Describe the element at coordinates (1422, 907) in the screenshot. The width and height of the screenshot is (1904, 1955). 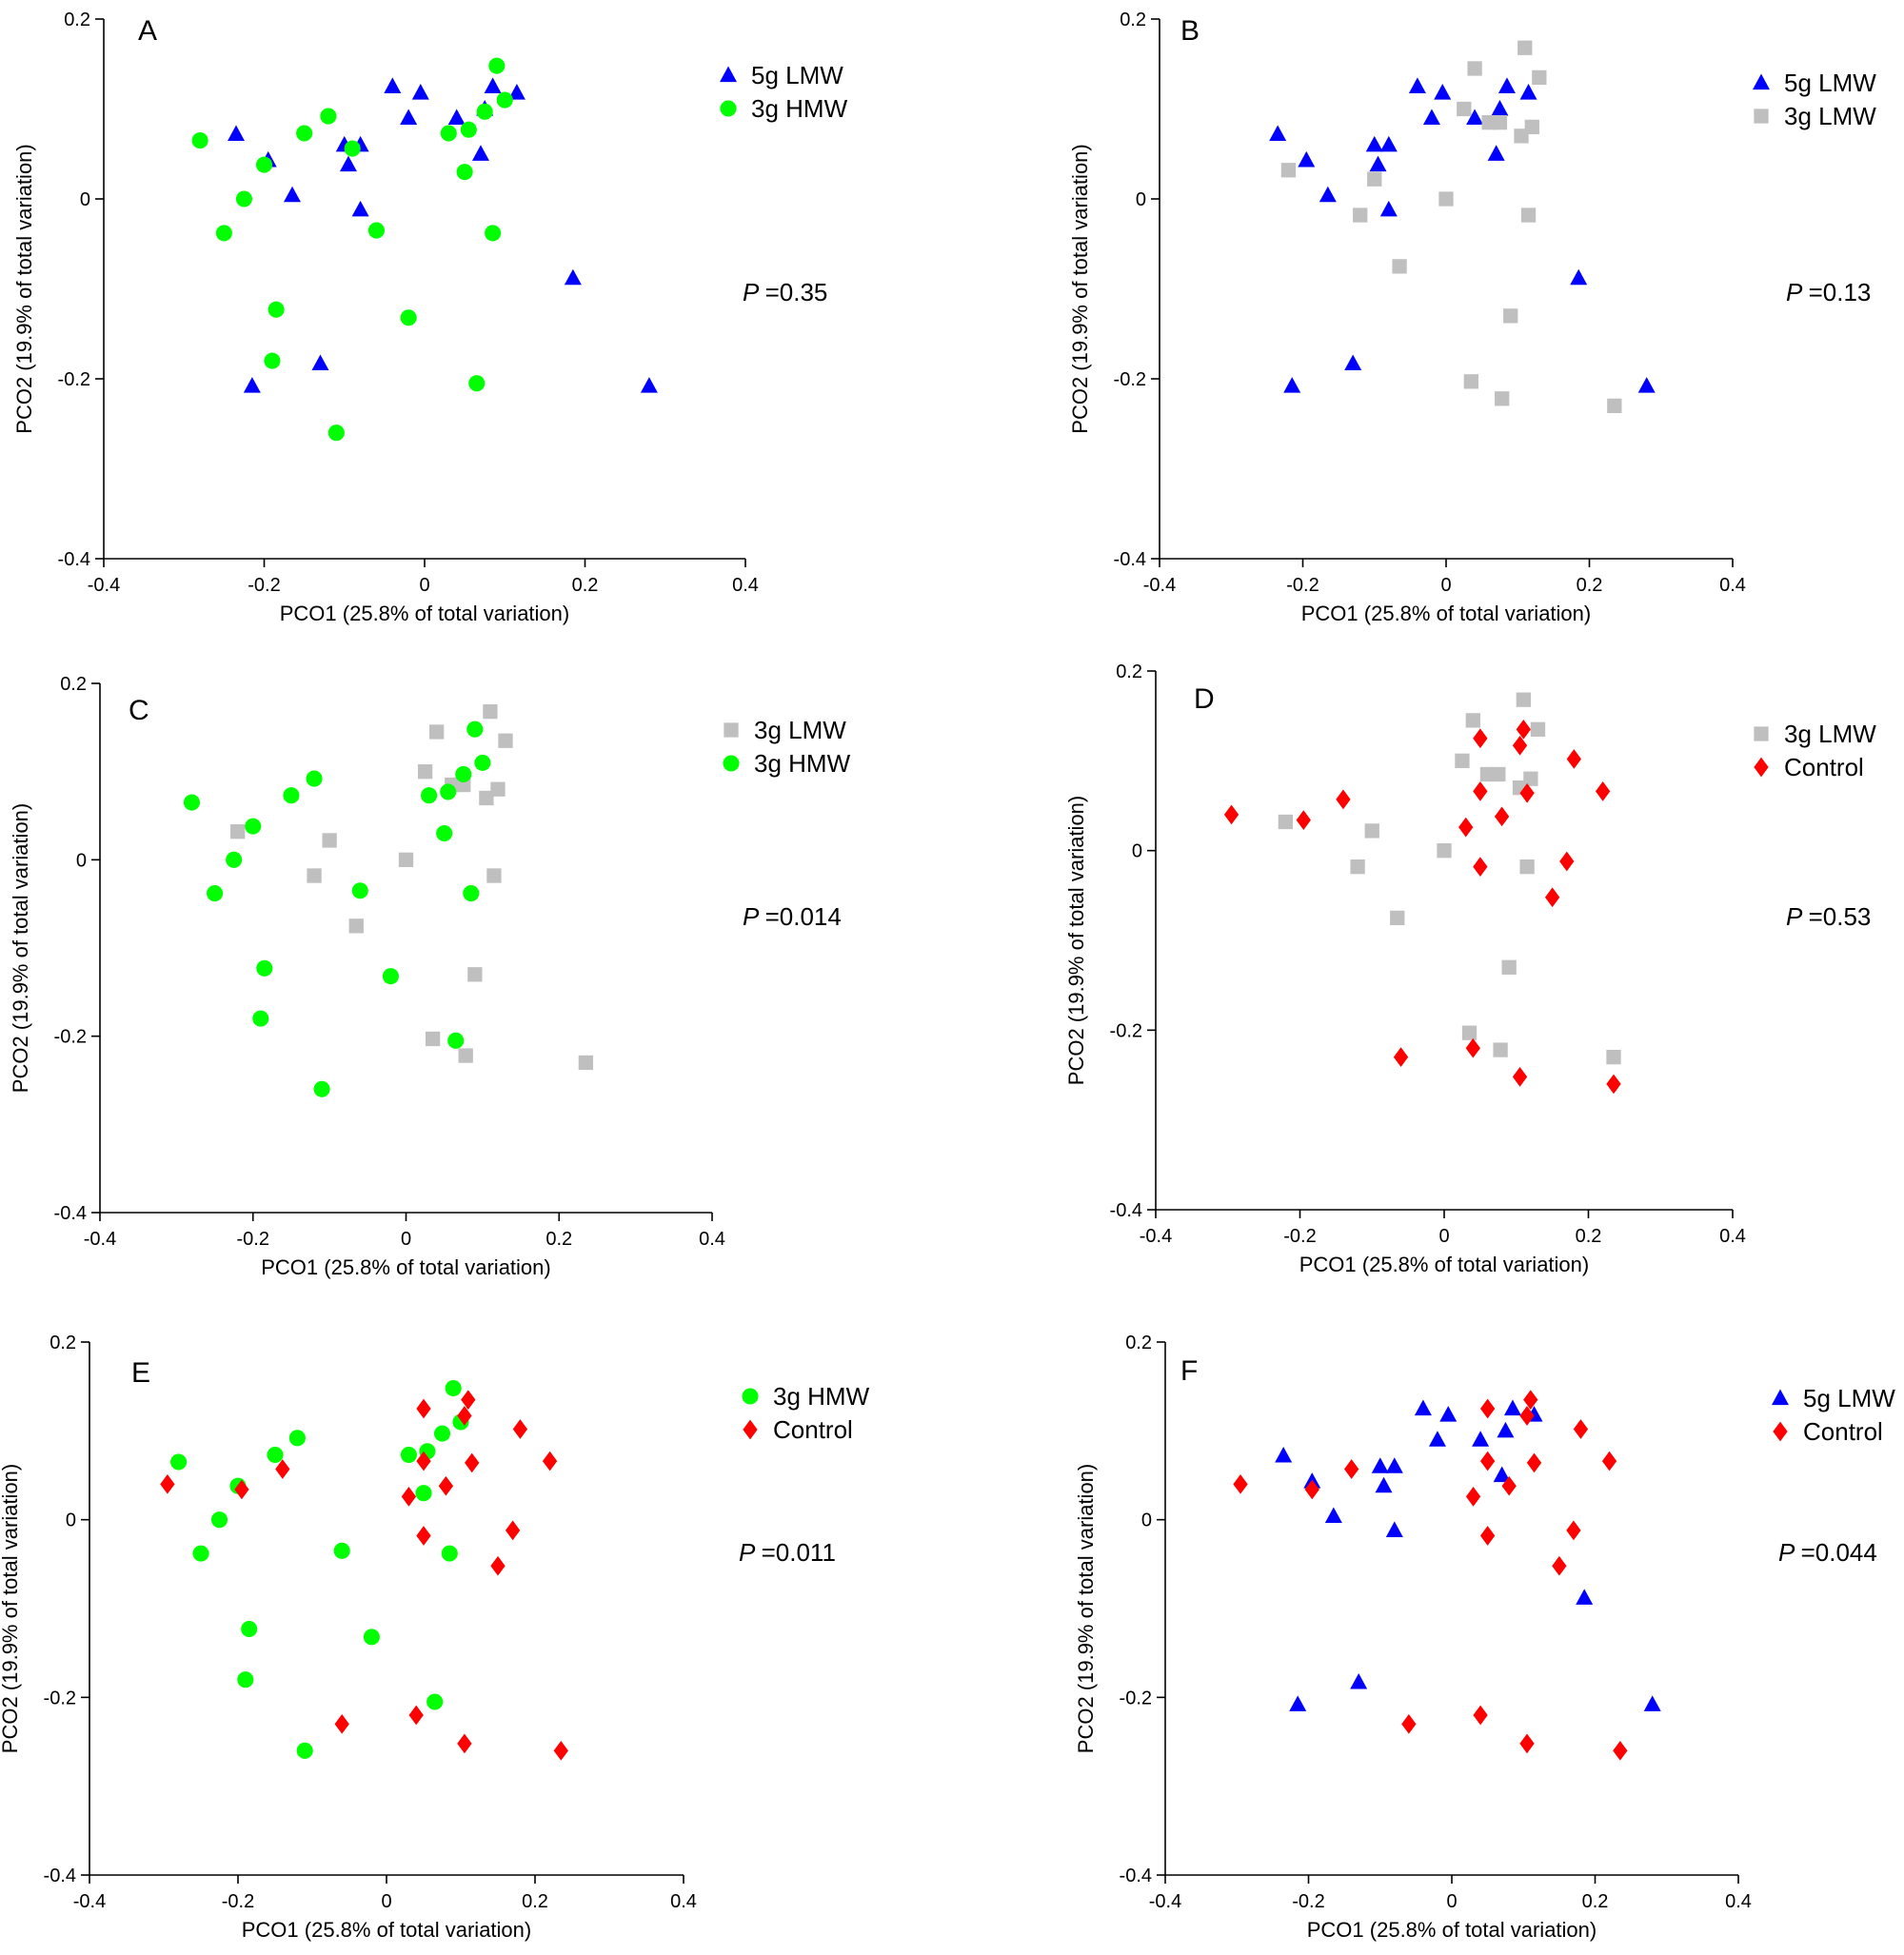
I see `series-control` at that location.